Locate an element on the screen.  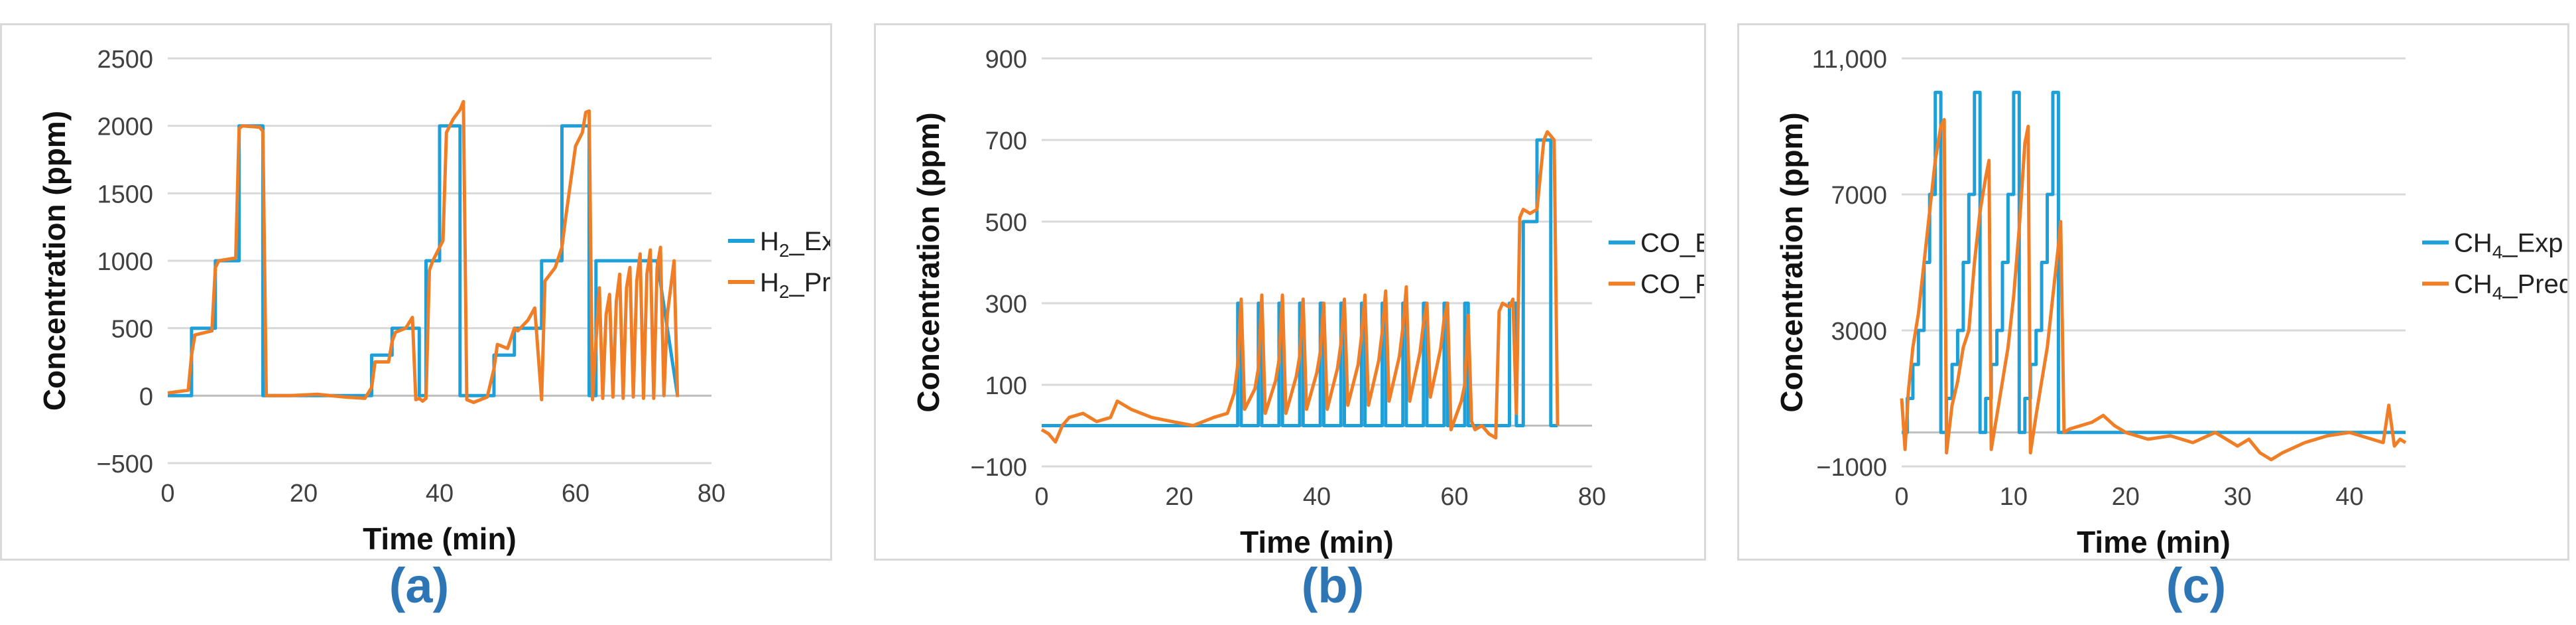
panel-label-a: (a) is located at coordinates (419, 585).